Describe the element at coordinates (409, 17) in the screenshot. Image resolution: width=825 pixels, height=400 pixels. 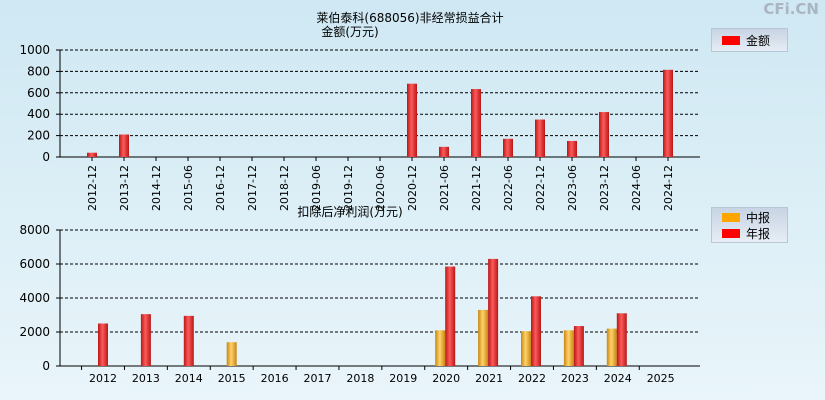
I see `chart1-title: 莱伯泰科(688056)非经常损益合计` at that location.